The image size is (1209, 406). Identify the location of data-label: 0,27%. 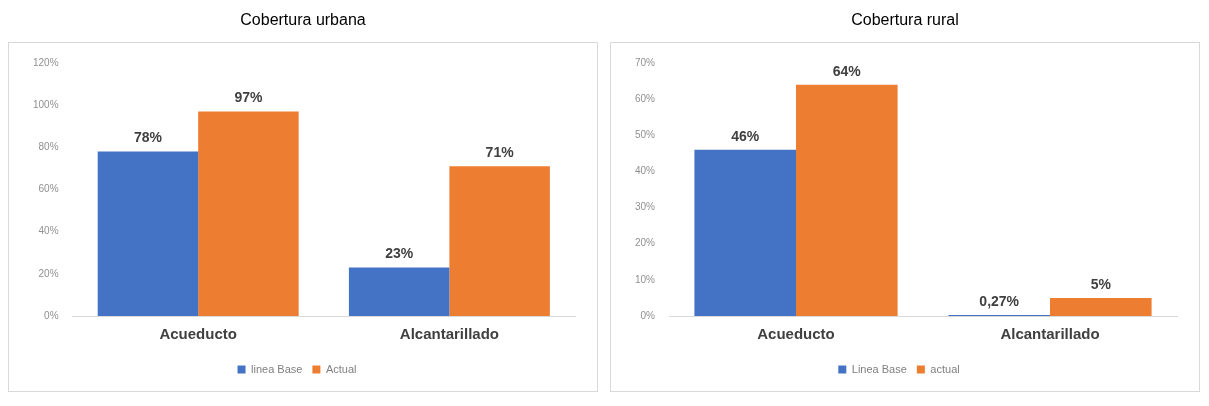
(999, 300).